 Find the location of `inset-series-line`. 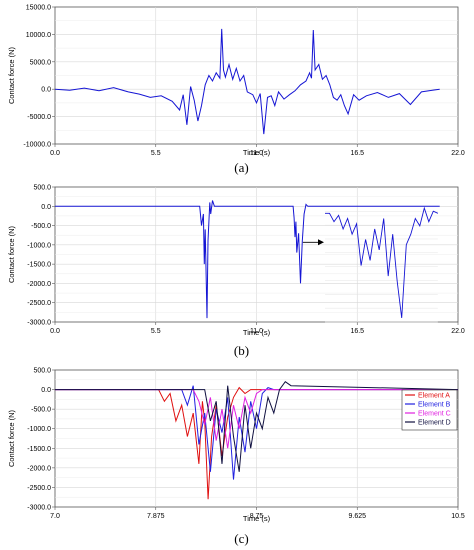

inset-series-line is located at coordinates (382, 262).